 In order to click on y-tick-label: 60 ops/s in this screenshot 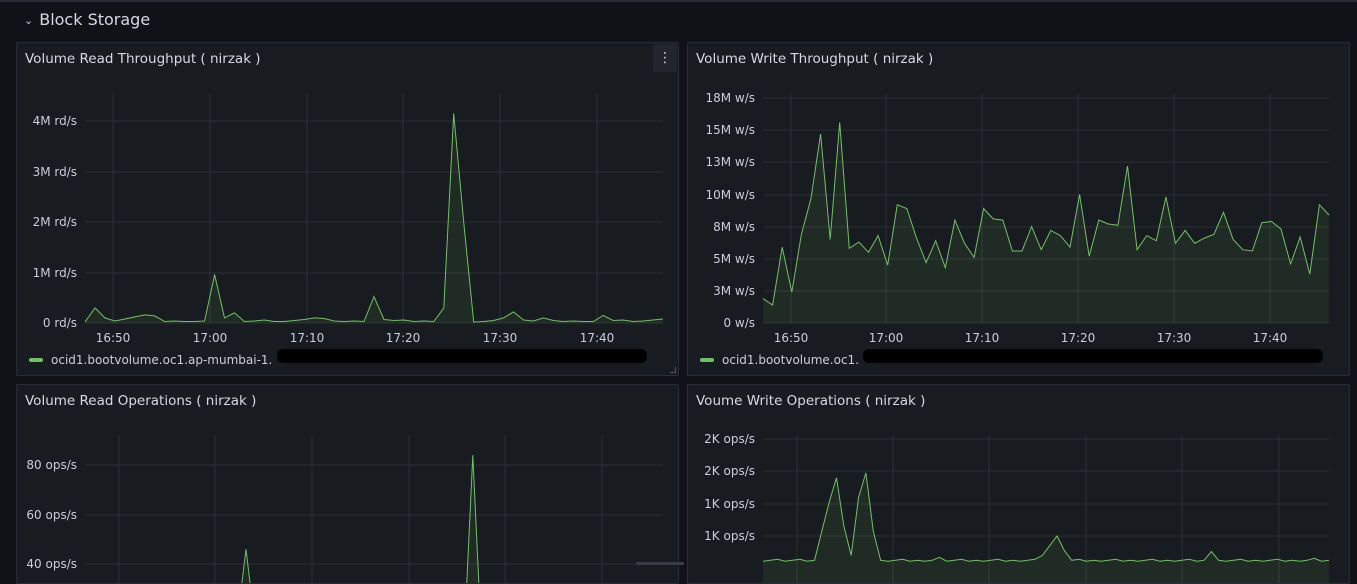, I will do `click(51, 515)`.